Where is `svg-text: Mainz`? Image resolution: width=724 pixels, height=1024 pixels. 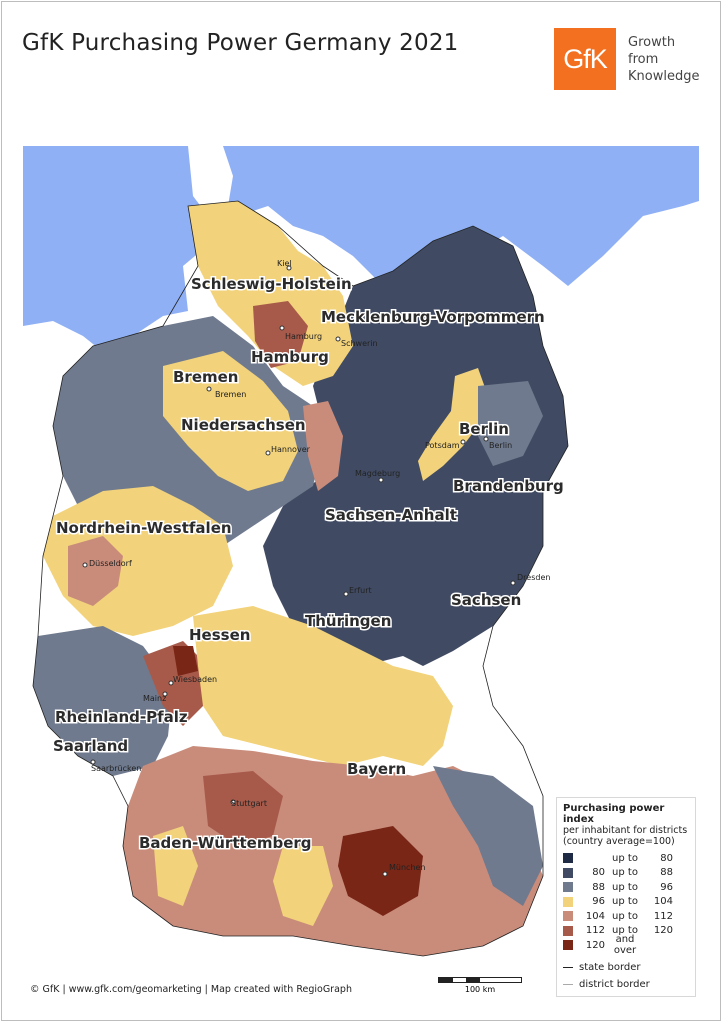 svg-text: Mainz is located at coordinates (154, 698).